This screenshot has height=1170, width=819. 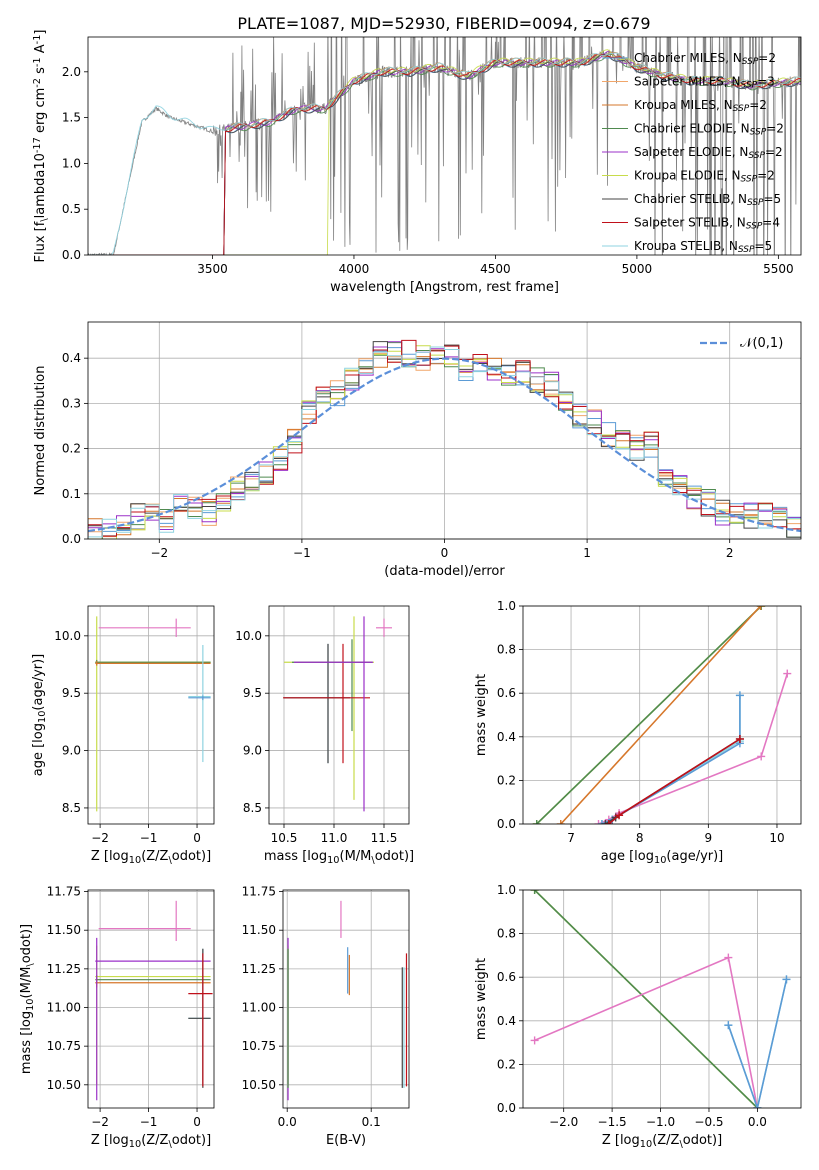 What do you see at coordinates (707, 200) in the screenshot?
I see `legend-entry: Chabrier STELIB, NSSP=5` at bounding box center [707, 200].